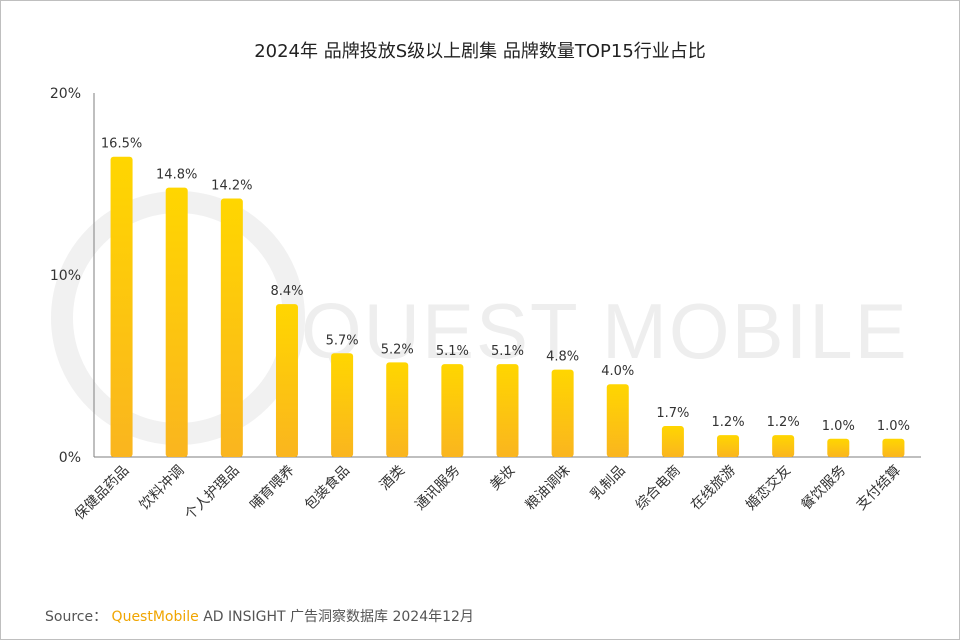 The width and height of the screenshot is (960, 640). I want to click on x-tick-label: 哺育喂养, so click(272, 488).